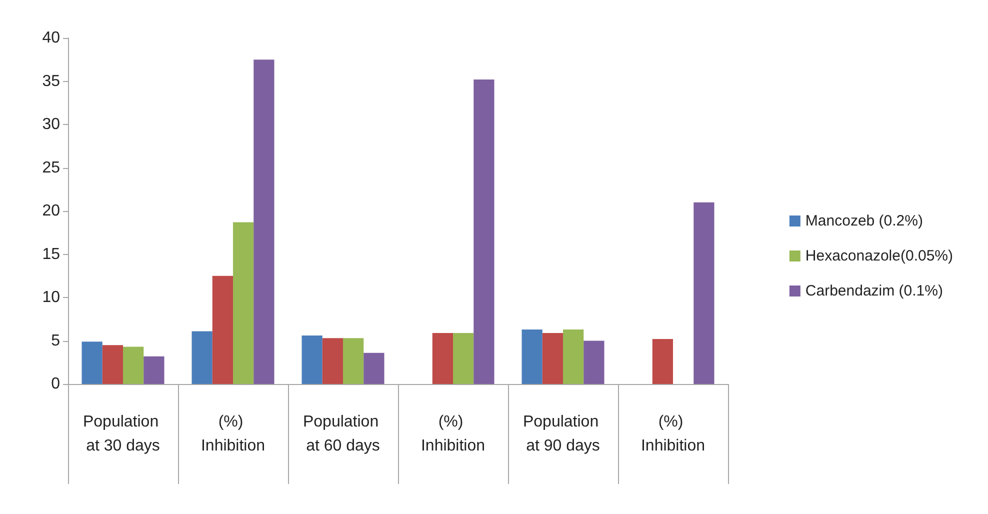 Image resolution: width=988 pixels, height=514 pixels. I want to click on y-tick-label: 15, so click(51, 254).